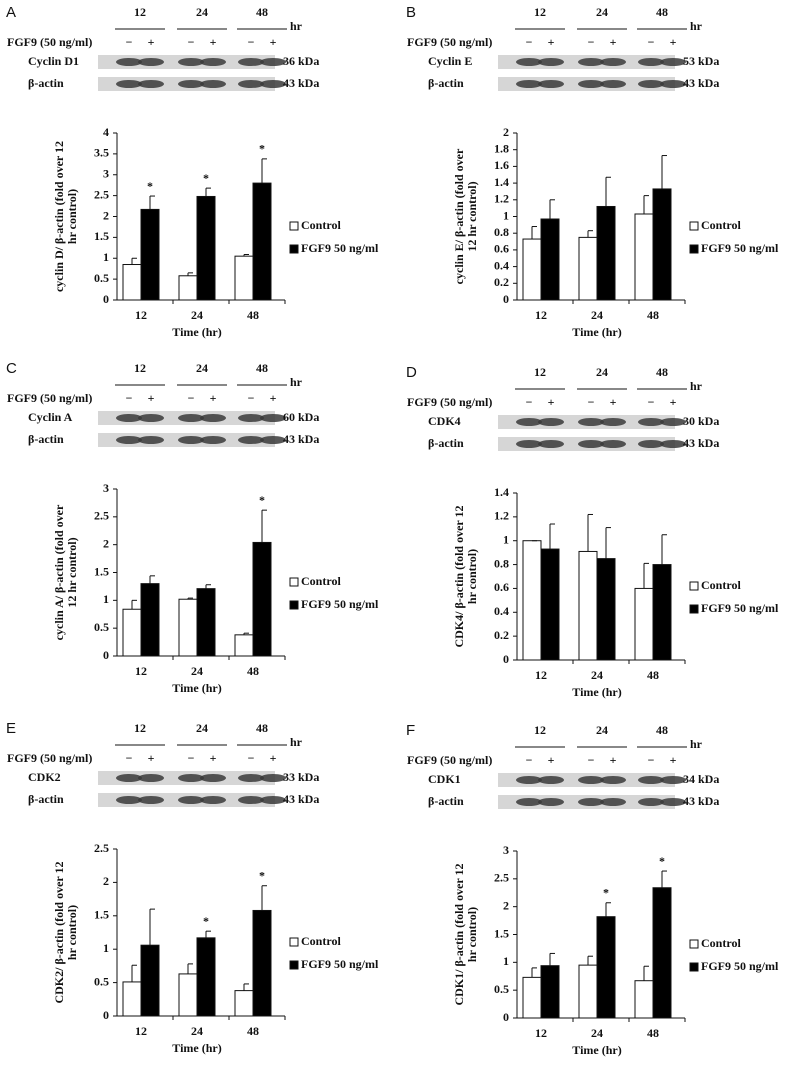 The image size is (792, 1075). What do you see at coordinates (197, 1031) in the screenshot?
I see `x-tick-label: 24` at bounding box center [197, 1031].